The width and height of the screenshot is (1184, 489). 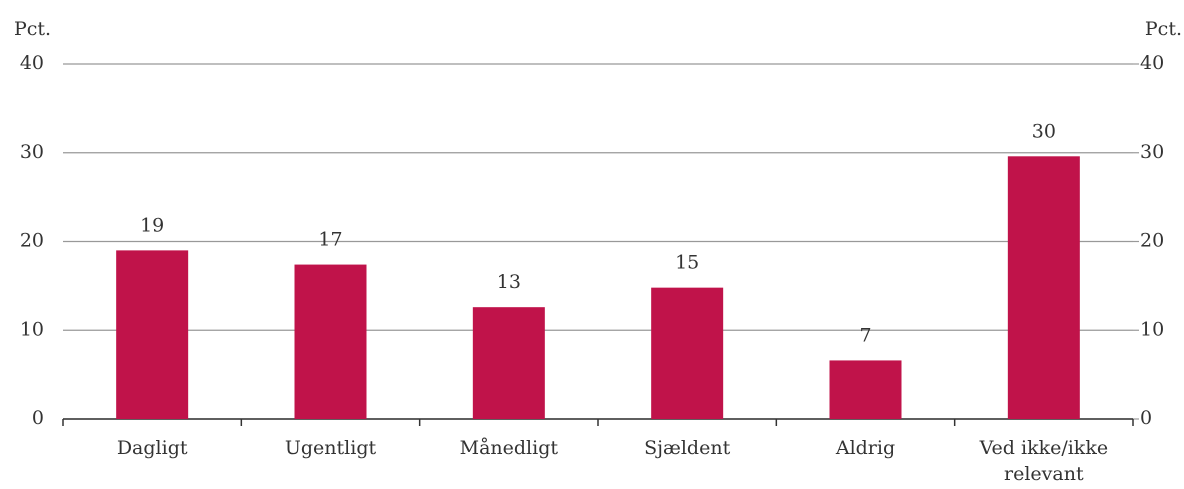 I want to click on x-tick-label: Sjældent, so click(x=687, y=448).